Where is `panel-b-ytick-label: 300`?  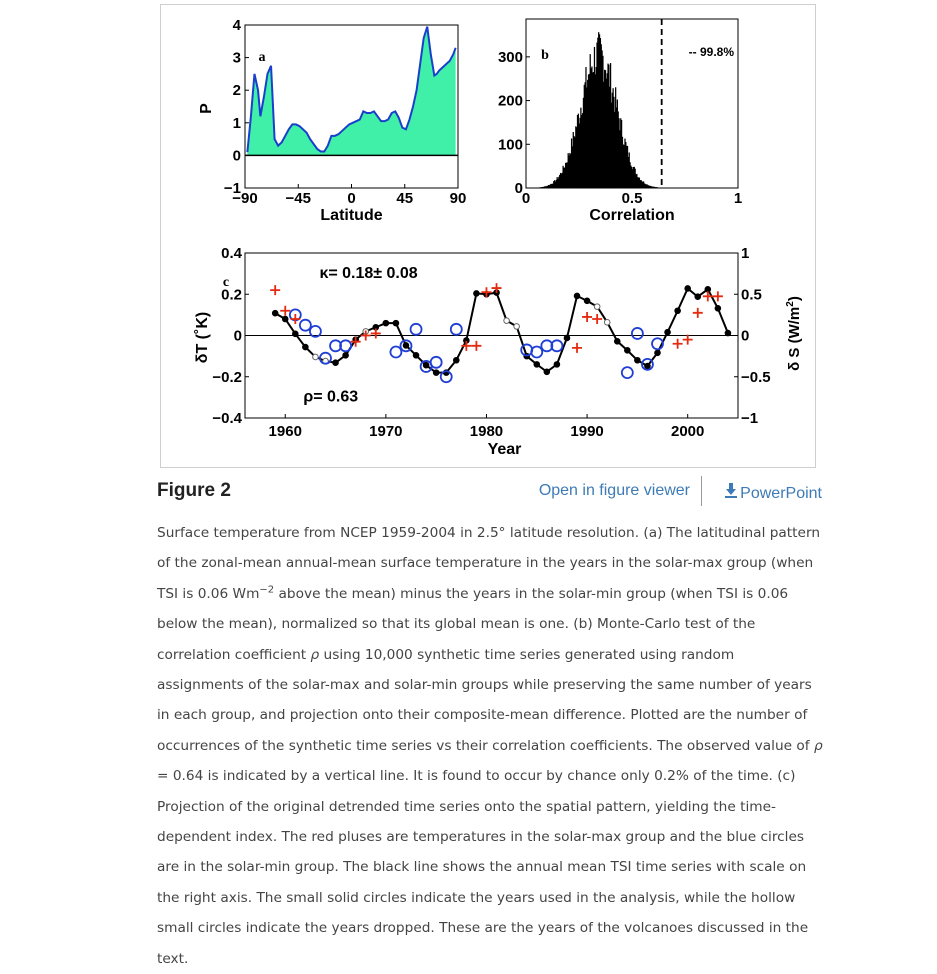
panel-b-ytick-label: 300 is located at coordinates (510, 57).